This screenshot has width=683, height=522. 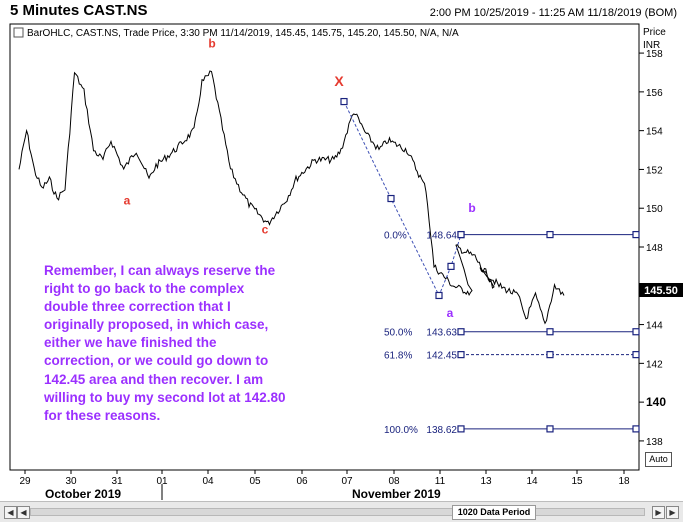 What do you see at coordinates (654, 326) in the screenshot?
I see `y-tick-label: 144` at bounding box center [654, 326].